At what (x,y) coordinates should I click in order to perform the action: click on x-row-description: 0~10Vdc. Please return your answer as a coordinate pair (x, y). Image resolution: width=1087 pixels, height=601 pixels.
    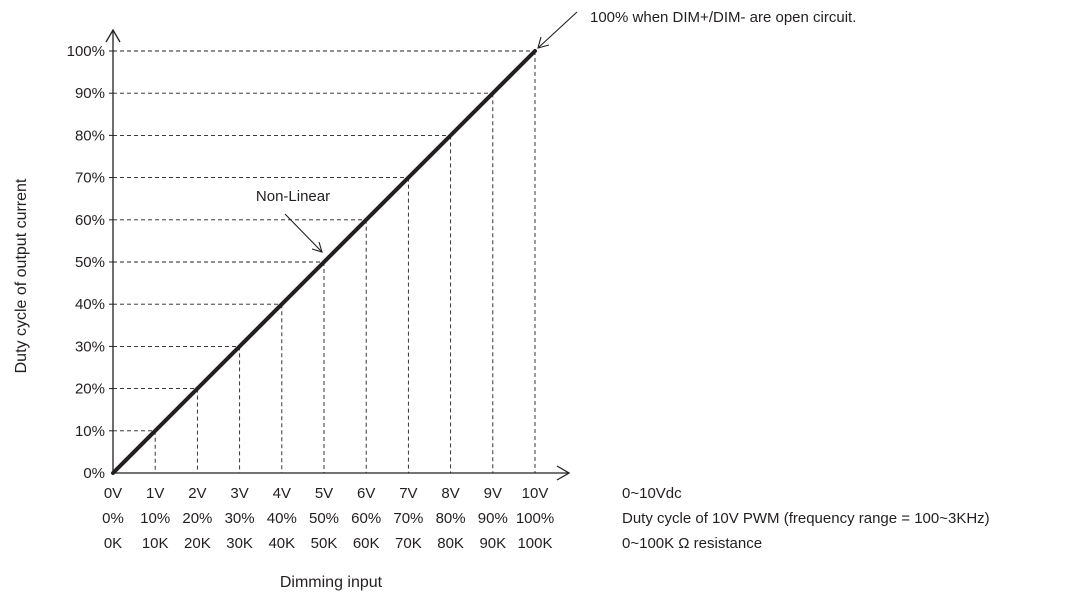
    Looking at the image, I should click on (652, 493).